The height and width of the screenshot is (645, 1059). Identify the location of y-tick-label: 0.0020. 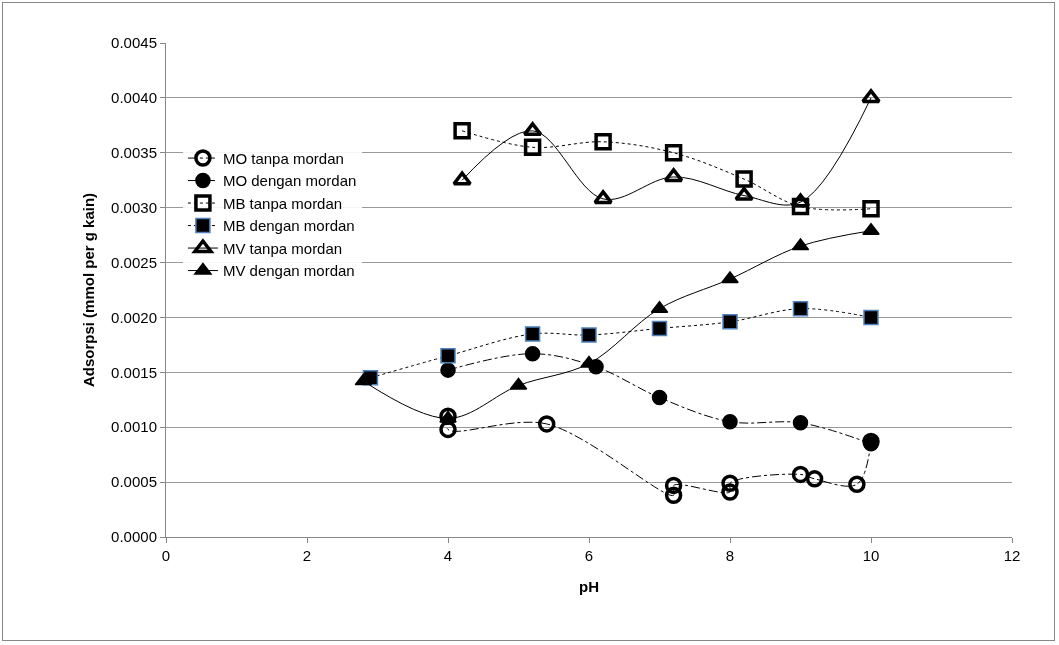
(134, 317).